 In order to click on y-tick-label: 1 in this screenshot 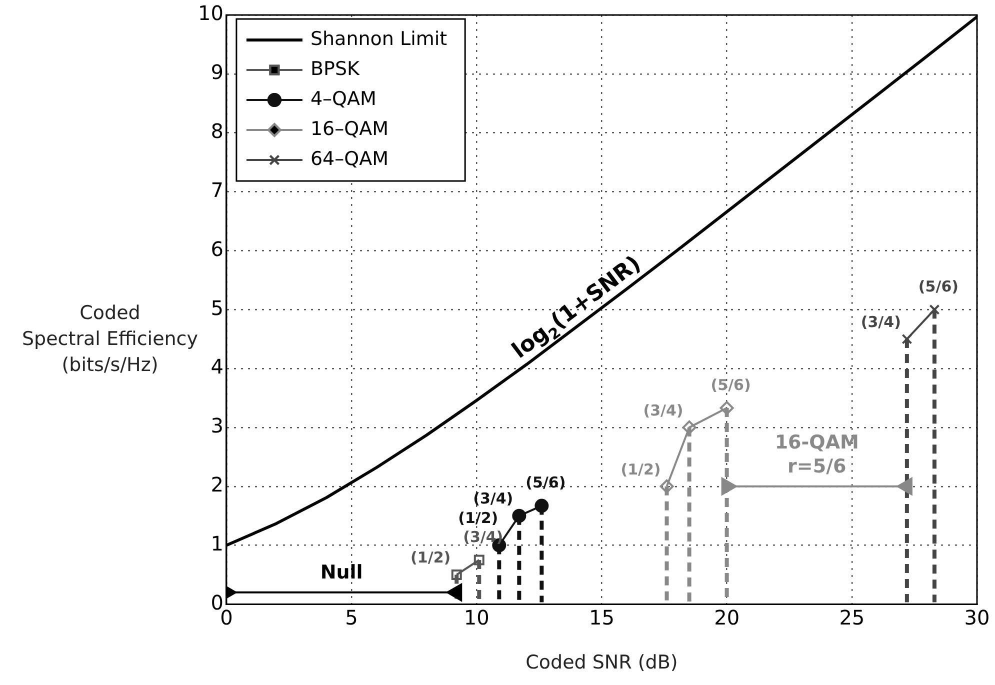, I will do `click(217, 543)`.